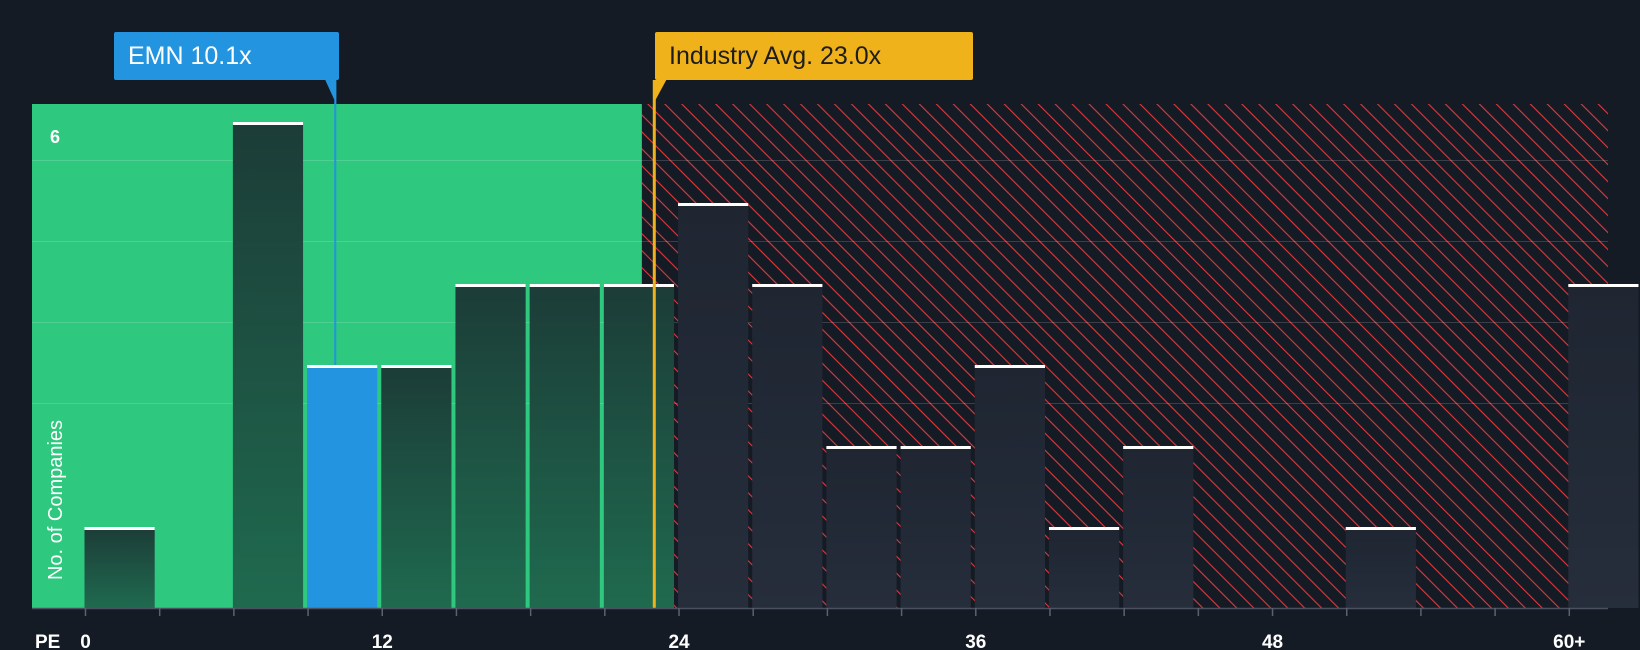 Image resolution: width=1640 pixels, height=650 pixels. Describe the element at coordinates (814, 56) in the screenshot. I see `industry-average-callout: Industry Avg. 23.0x` at that location.